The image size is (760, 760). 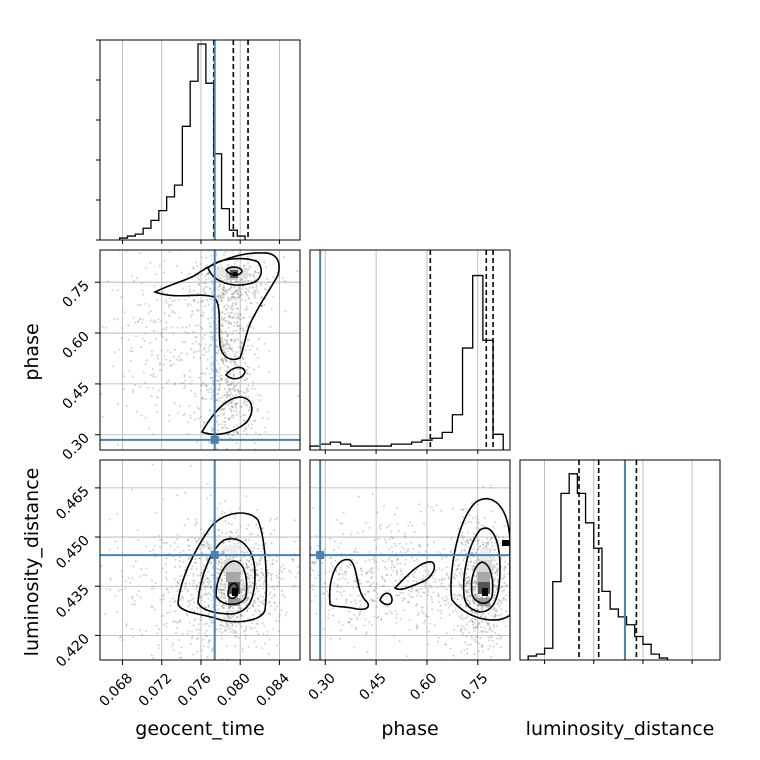 What do you see at coordinates (598, 566) in the screenshot?
I see `hist-step-luminosity_distance` at bounding box center [598, 566].